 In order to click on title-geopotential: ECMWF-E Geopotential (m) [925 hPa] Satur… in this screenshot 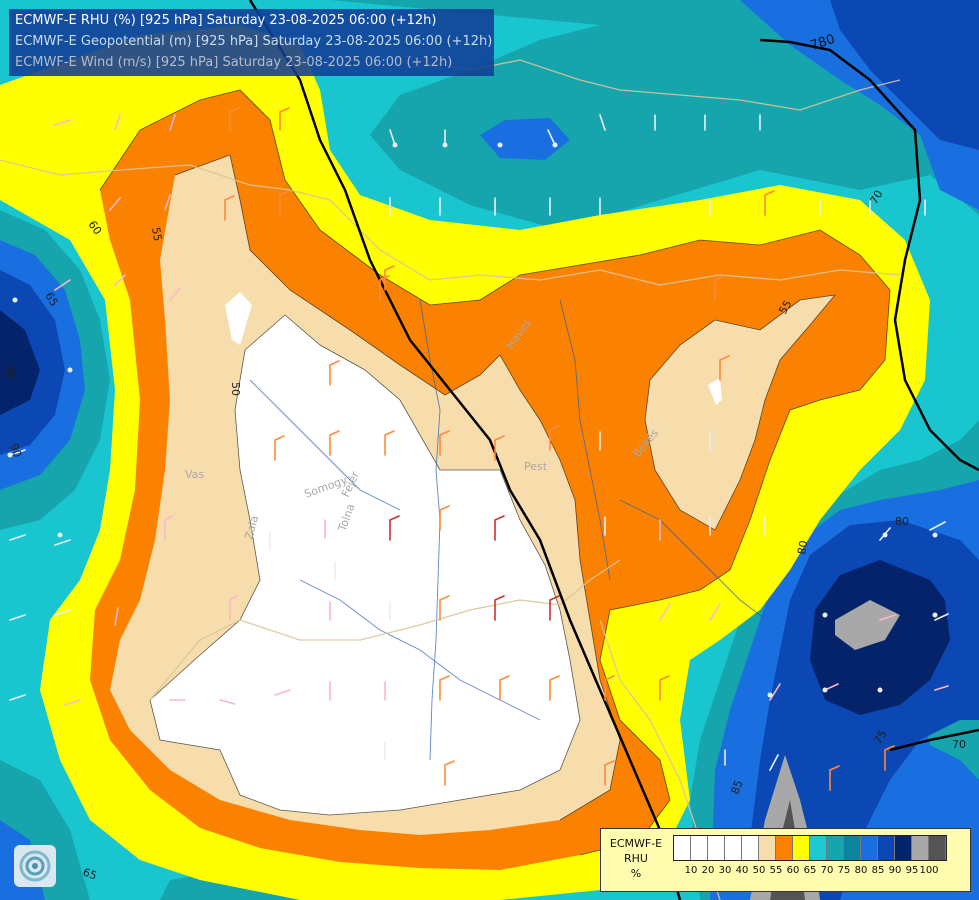, I will do `click(254, 41)`.